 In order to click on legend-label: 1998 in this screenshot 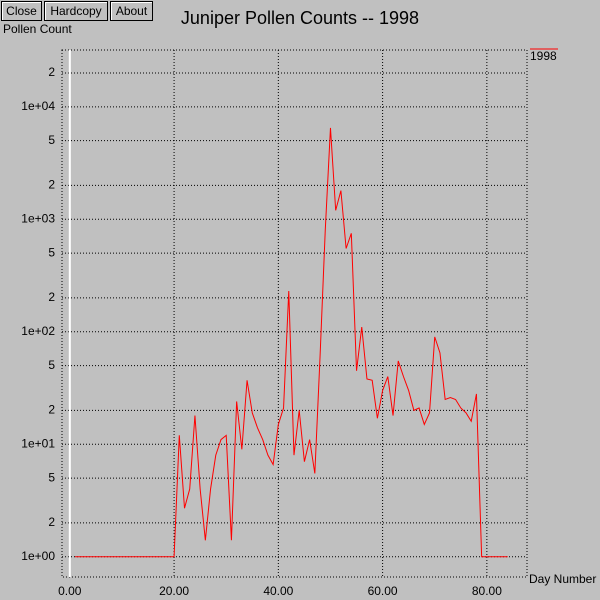, I will do `click(543, 56)`.